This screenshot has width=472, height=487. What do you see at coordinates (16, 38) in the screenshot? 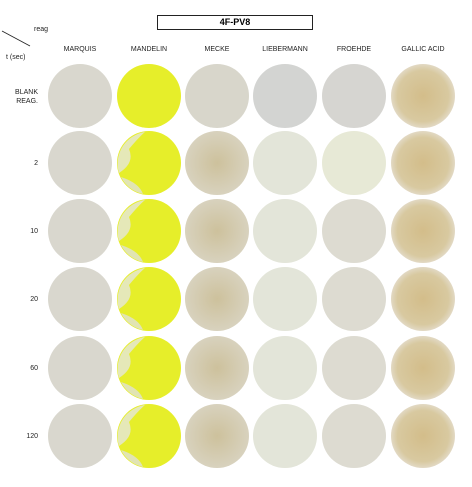
I see `corner-divider` at bounding box center [16, 38].